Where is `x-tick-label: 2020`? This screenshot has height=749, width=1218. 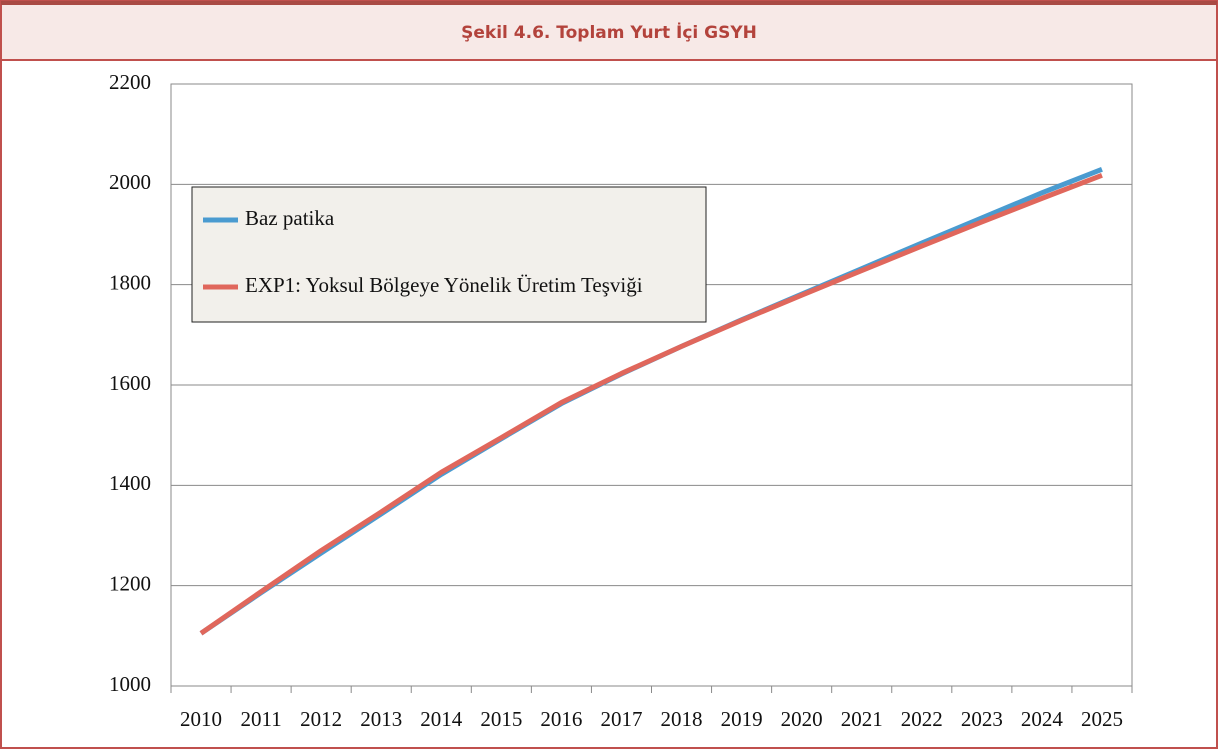
x-tick-label: 2020 is located at coordinates (802, 719).